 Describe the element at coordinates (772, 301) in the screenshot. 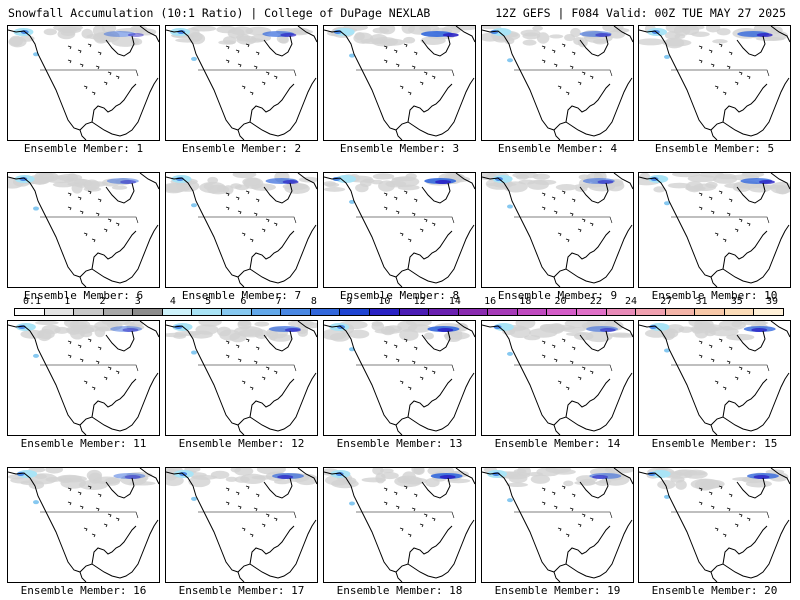

I see `colorbar-tick-label: 39` at that location.